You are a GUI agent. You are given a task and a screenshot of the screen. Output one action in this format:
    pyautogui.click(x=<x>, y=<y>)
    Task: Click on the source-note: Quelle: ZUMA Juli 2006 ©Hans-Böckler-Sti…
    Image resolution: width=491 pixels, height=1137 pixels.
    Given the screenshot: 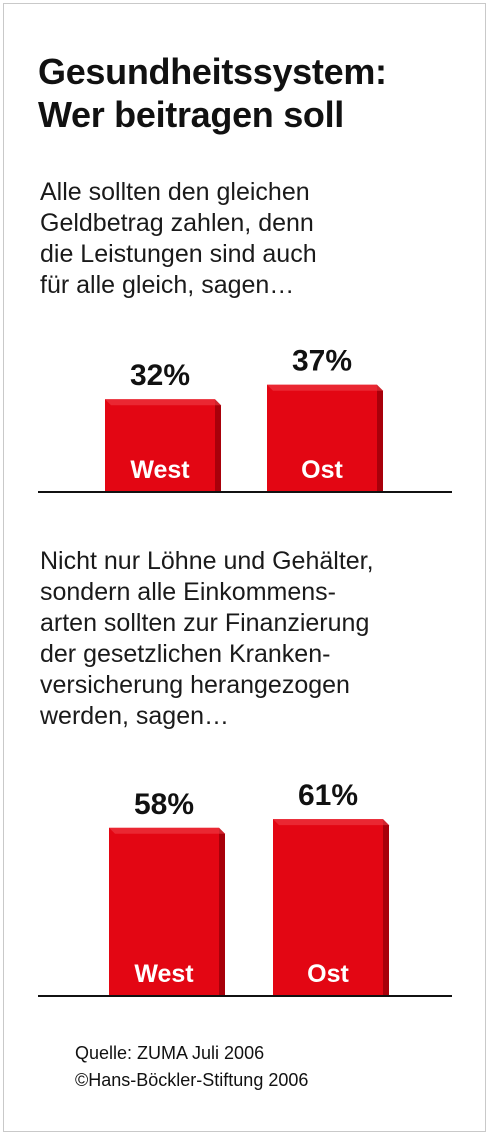 What is the action you would take?
    pyautogui.click(x=191, y=1067)
    